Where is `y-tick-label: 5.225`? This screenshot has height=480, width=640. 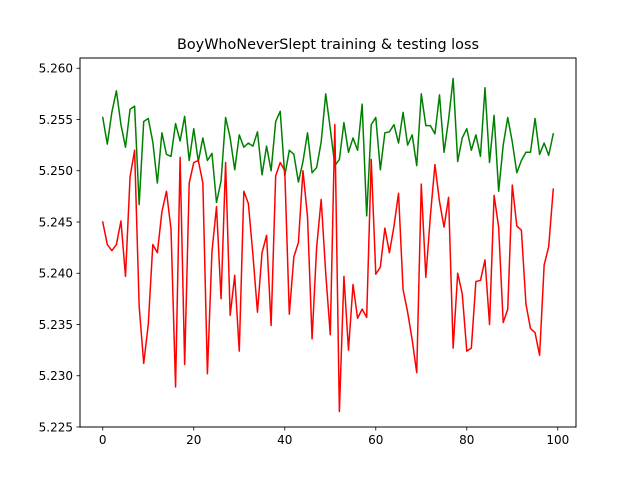
y-tick-label: 5.225 is located at coordinates (56, 427).